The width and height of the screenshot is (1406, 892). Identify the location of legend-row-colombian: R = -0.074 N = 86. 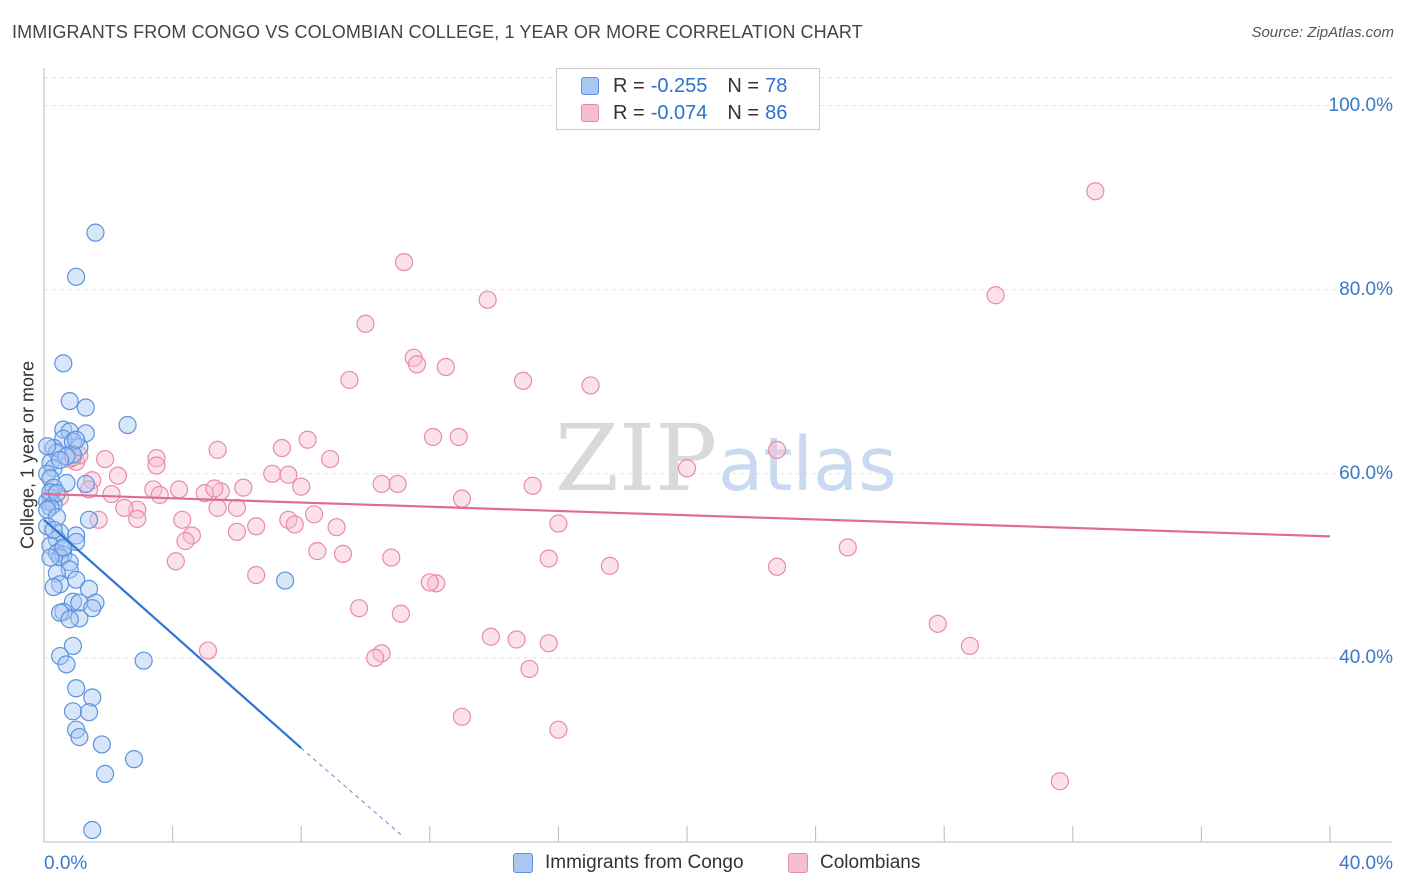
(684, 113).